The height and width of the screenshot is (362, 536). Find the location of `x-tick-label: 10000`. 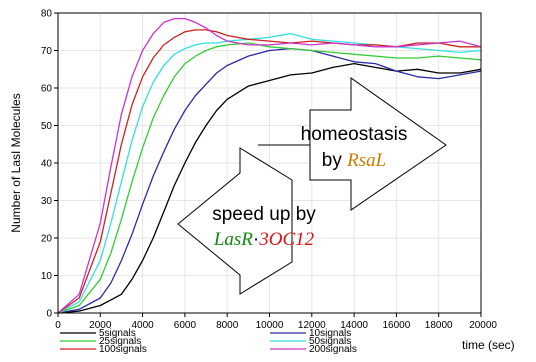

x-tick-label: 10000 is located at coordinates (270, 325).